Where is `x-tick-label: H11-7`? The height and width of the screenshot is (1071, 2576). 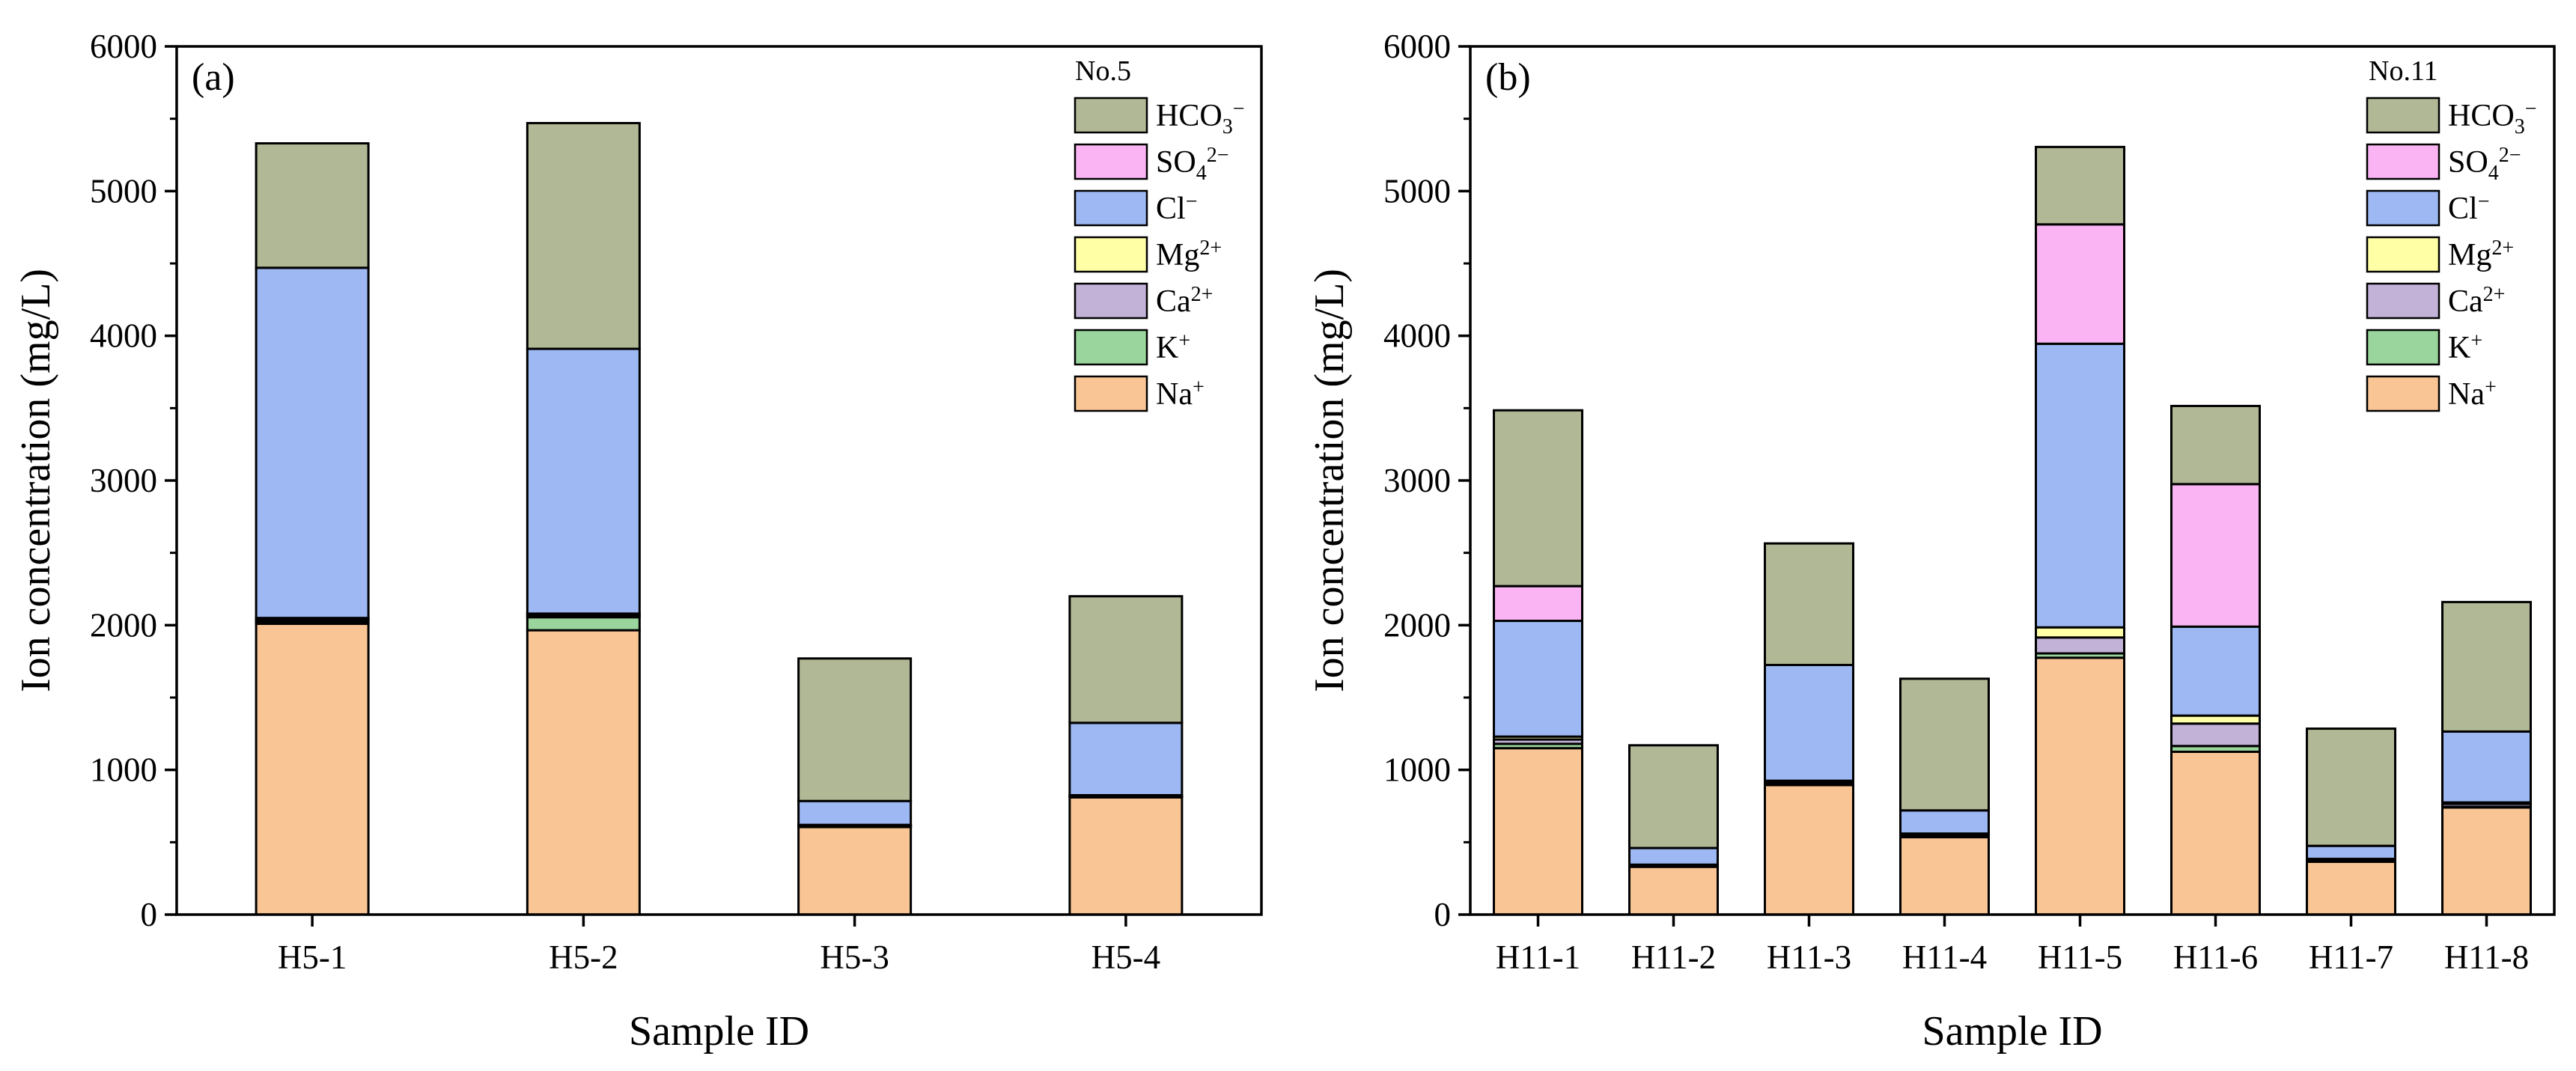
x-tick-label: H11-7 is located at coordinates (2351, 957).